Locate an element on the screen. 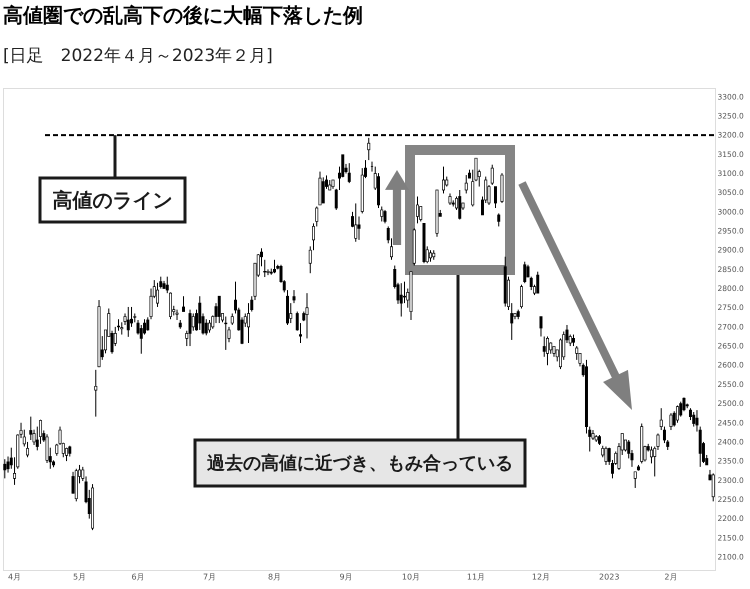 This screenshot has height=589, width=750. annotation: 過去の高値に近づき、もみ合っている is located at coordinates (359, 463).